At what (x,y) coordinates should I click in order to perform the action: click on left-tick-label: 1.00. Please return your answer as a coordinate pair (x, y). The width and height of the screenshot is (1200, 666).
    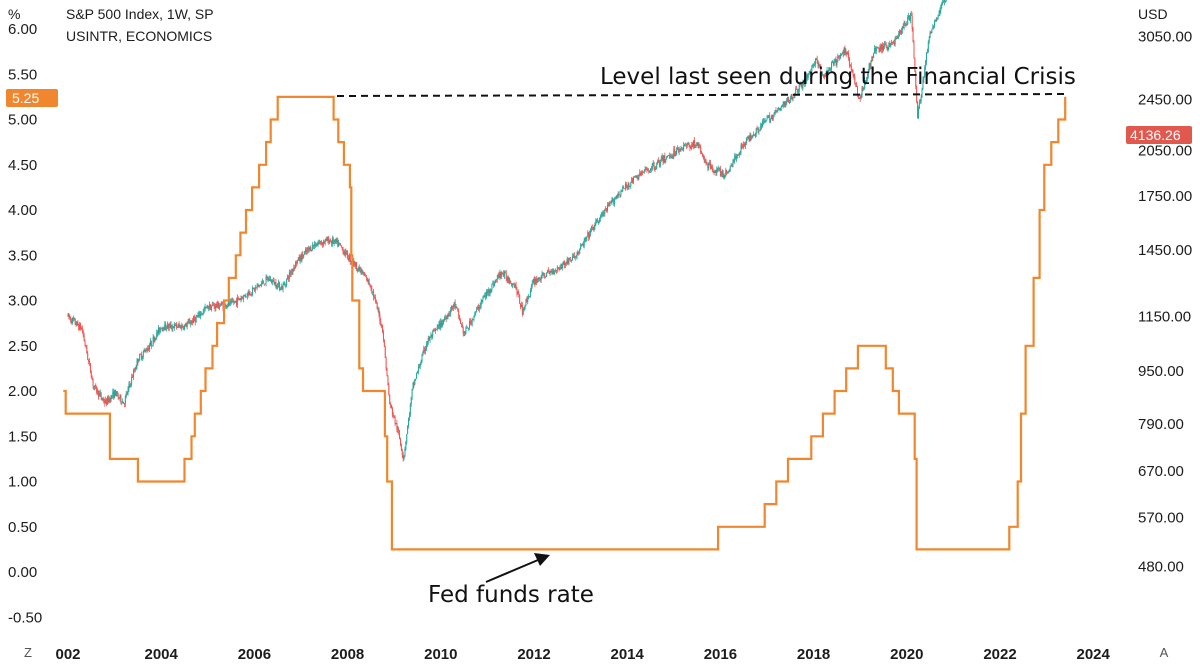
    Looking at the image, I should click on (22, 482).